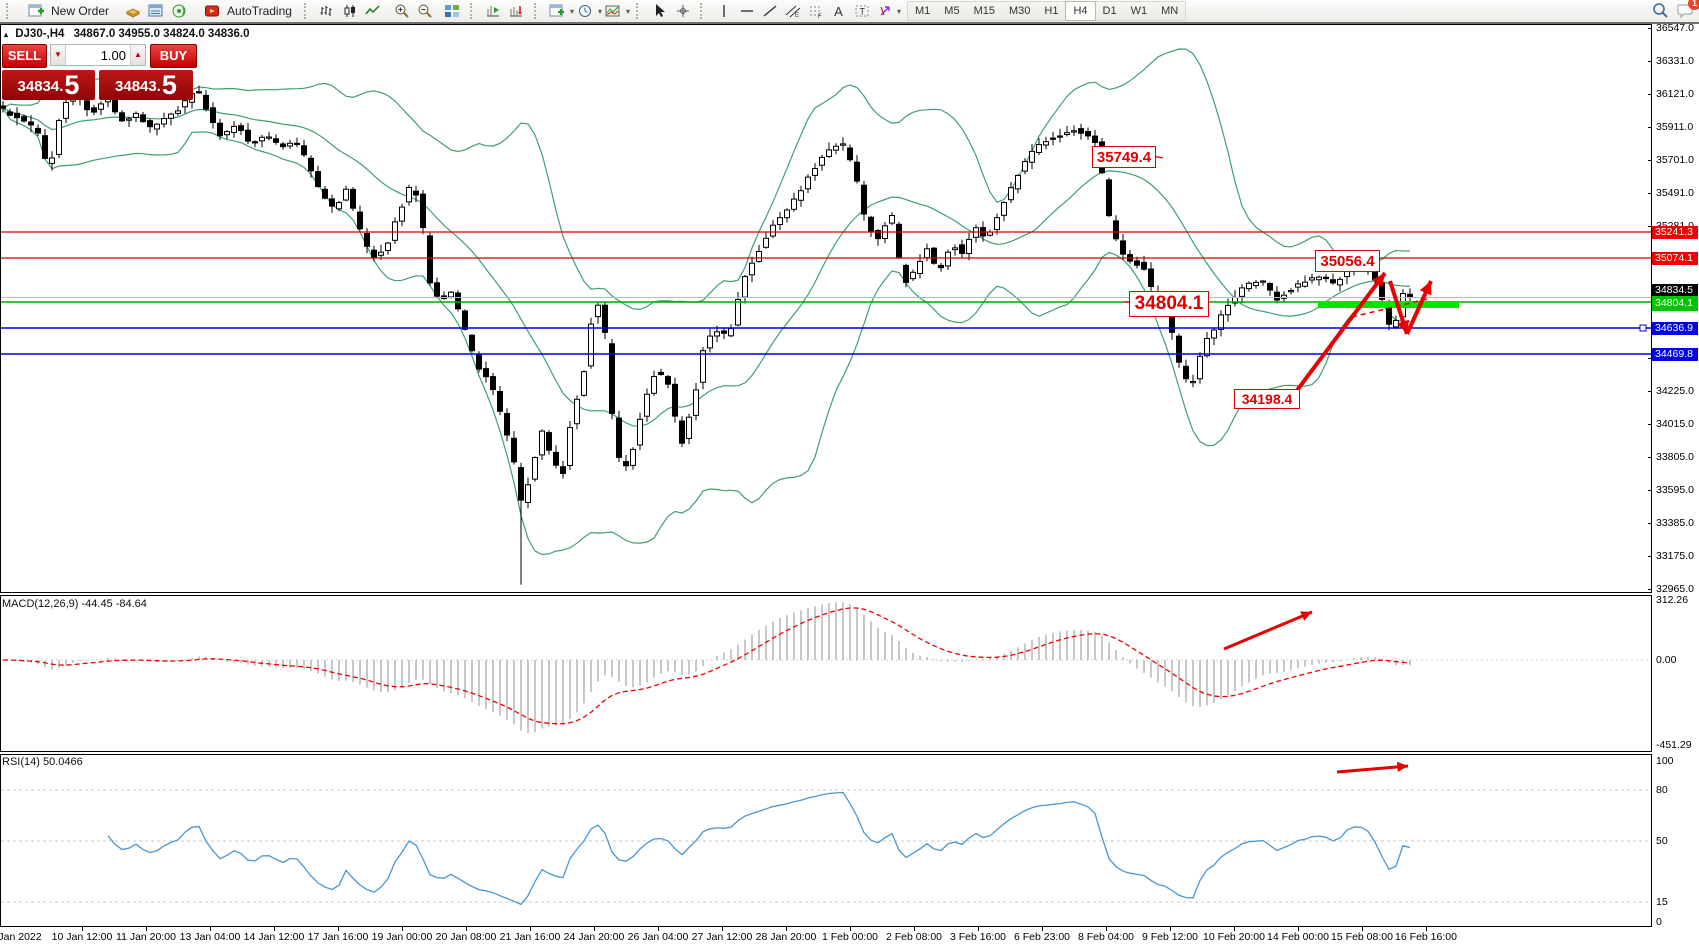 The image size is (1699, 944). I want to click on time-label: 14 Feb 00:00, so click(1298, 937).